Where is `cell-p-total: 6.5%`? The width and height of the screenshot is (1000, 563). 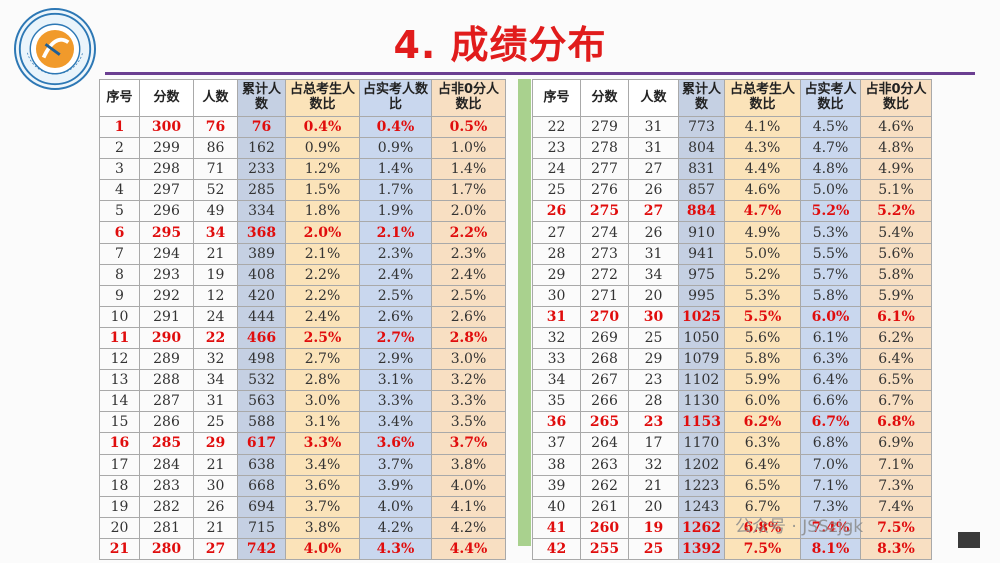
cell-p-total: 6.5% is located at coordinates (762, 485).